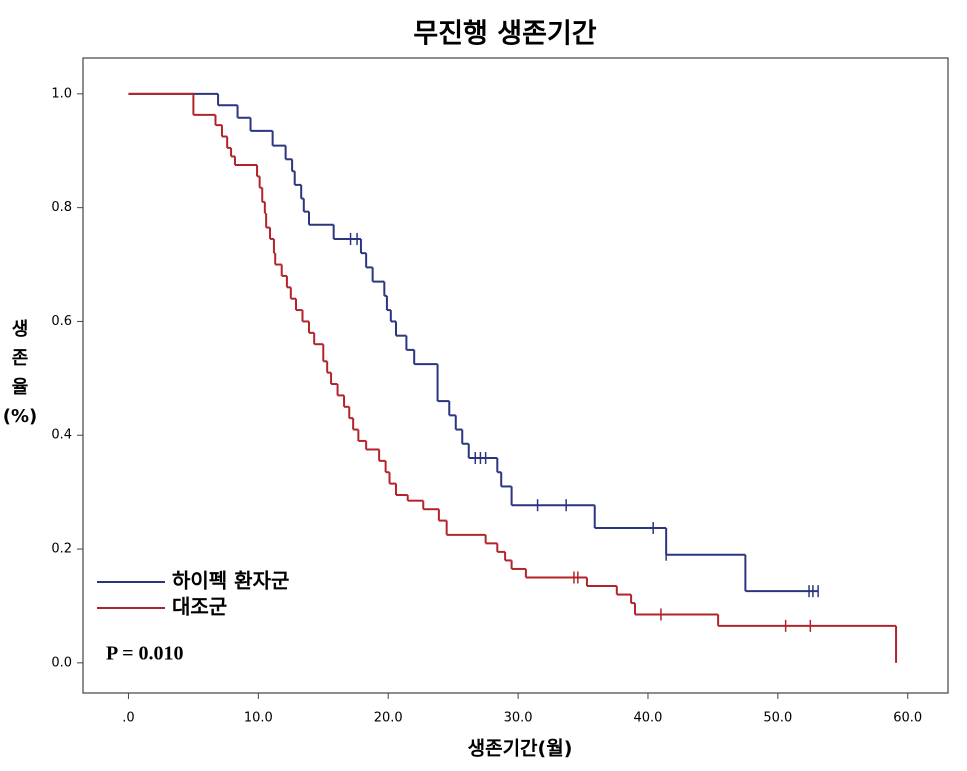 The image size is (967, 771). What do you see at coordinates (648, 718) in the screenshot?
I see `x-tick-label: 40.0` at bounding box center [648, 718].